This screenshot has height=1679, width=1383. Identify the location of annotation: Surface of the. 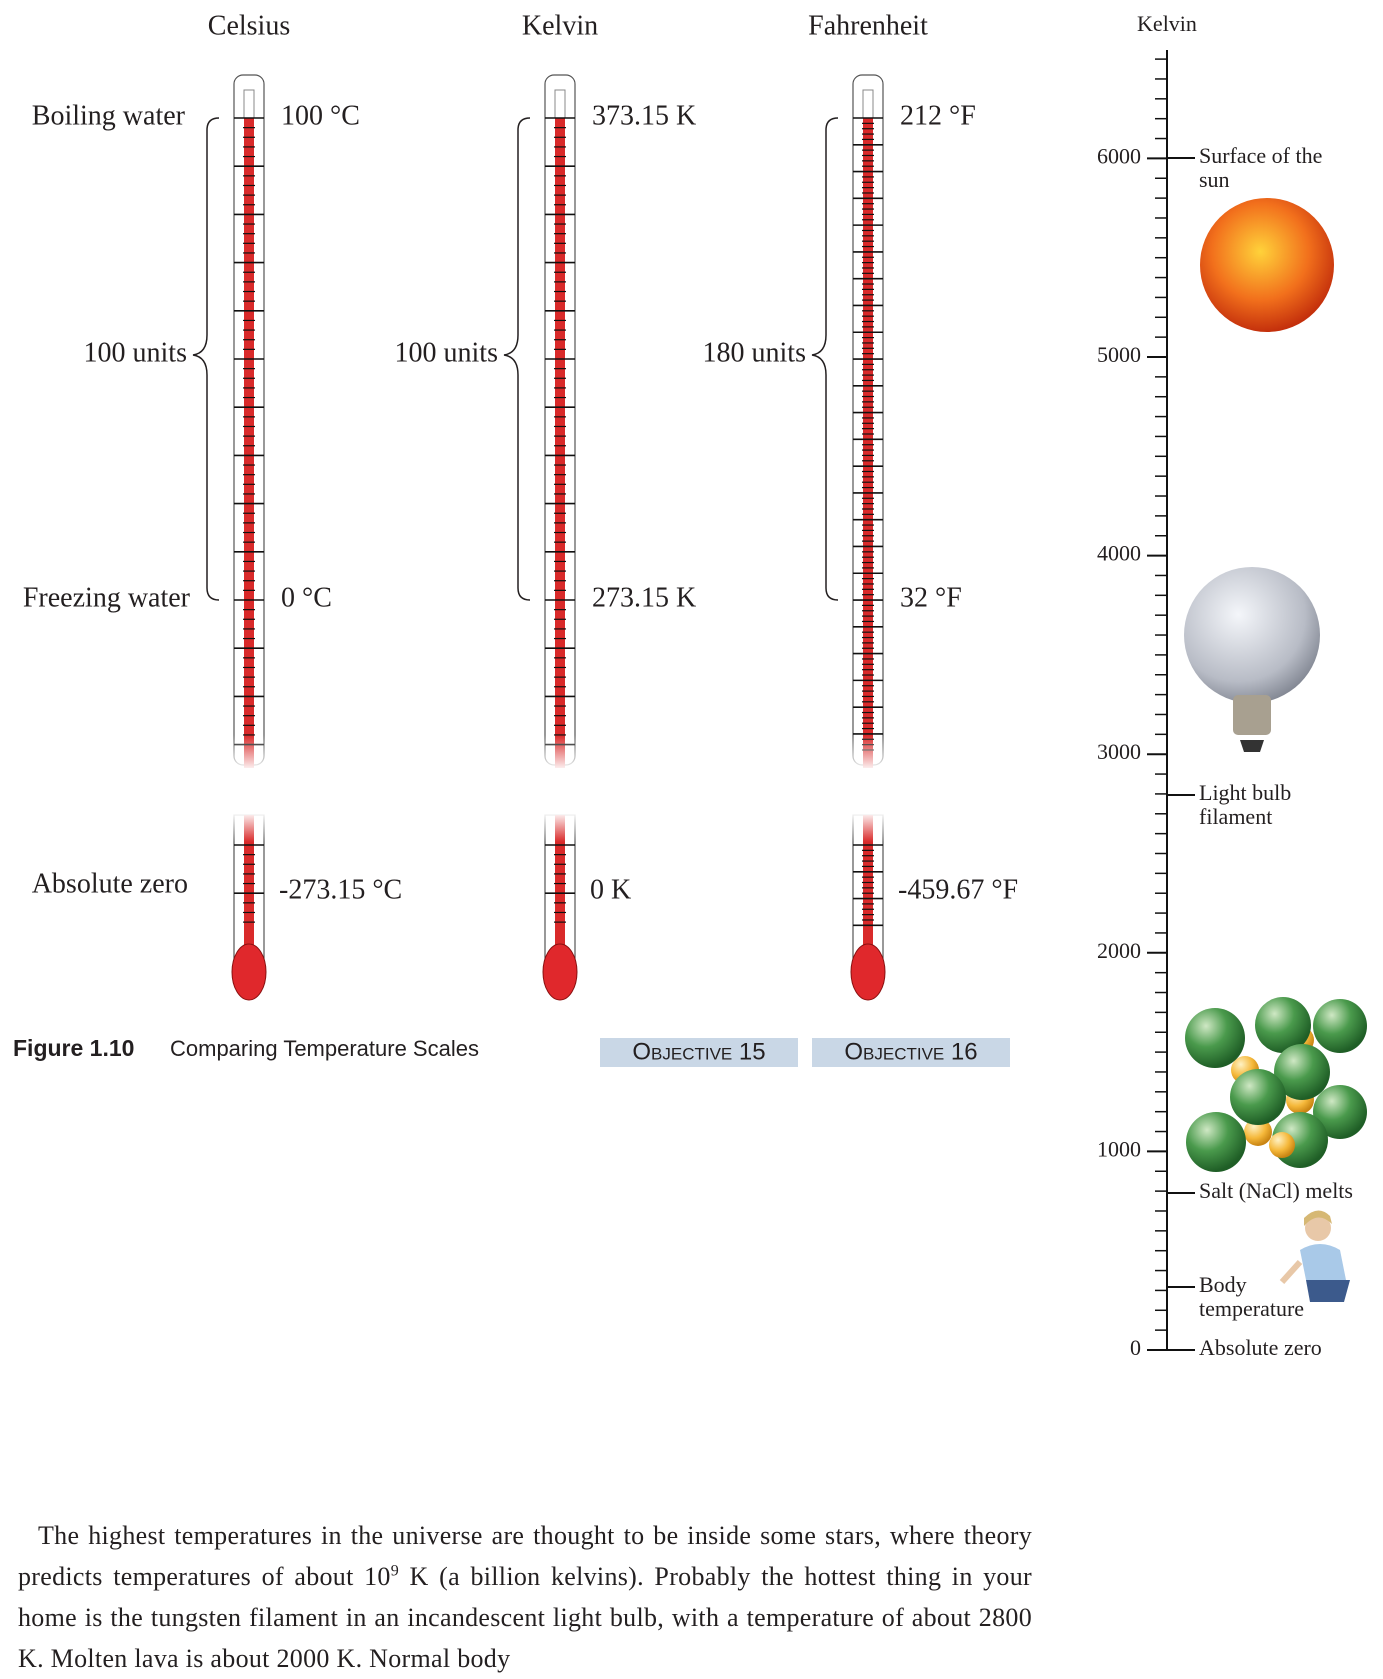
(1260, 155).